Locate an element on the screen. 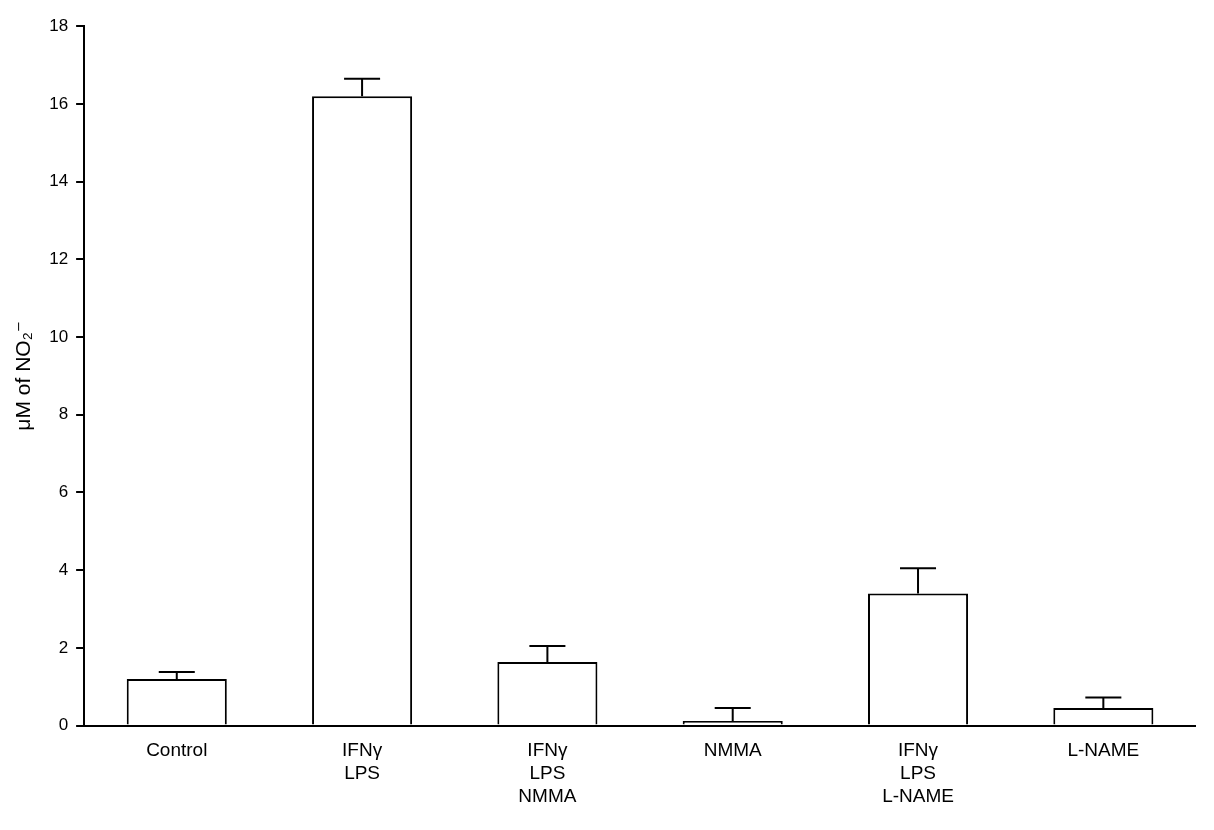 This screenshot has height=830, width=1214. y-tick-label: 12 is located at coordinates (59, 259).